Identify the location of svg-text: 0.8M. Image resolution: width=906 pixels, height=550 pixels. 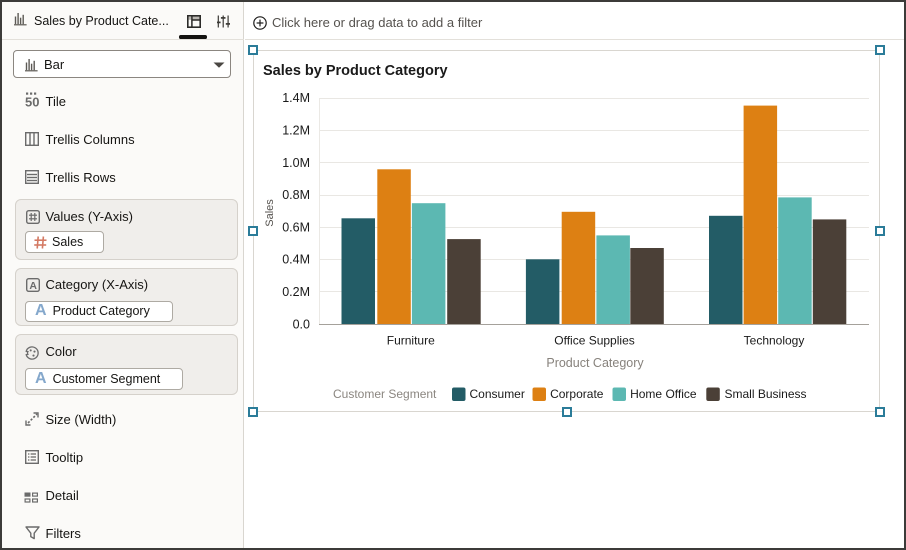
(296, 195).